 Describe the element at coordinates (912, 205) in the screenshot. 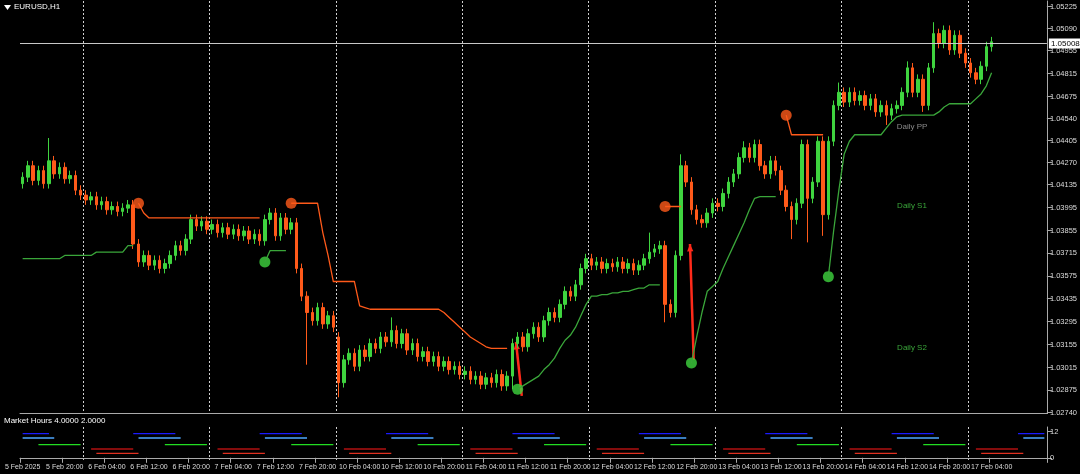

I see `annotation: Daily S1` at that location.